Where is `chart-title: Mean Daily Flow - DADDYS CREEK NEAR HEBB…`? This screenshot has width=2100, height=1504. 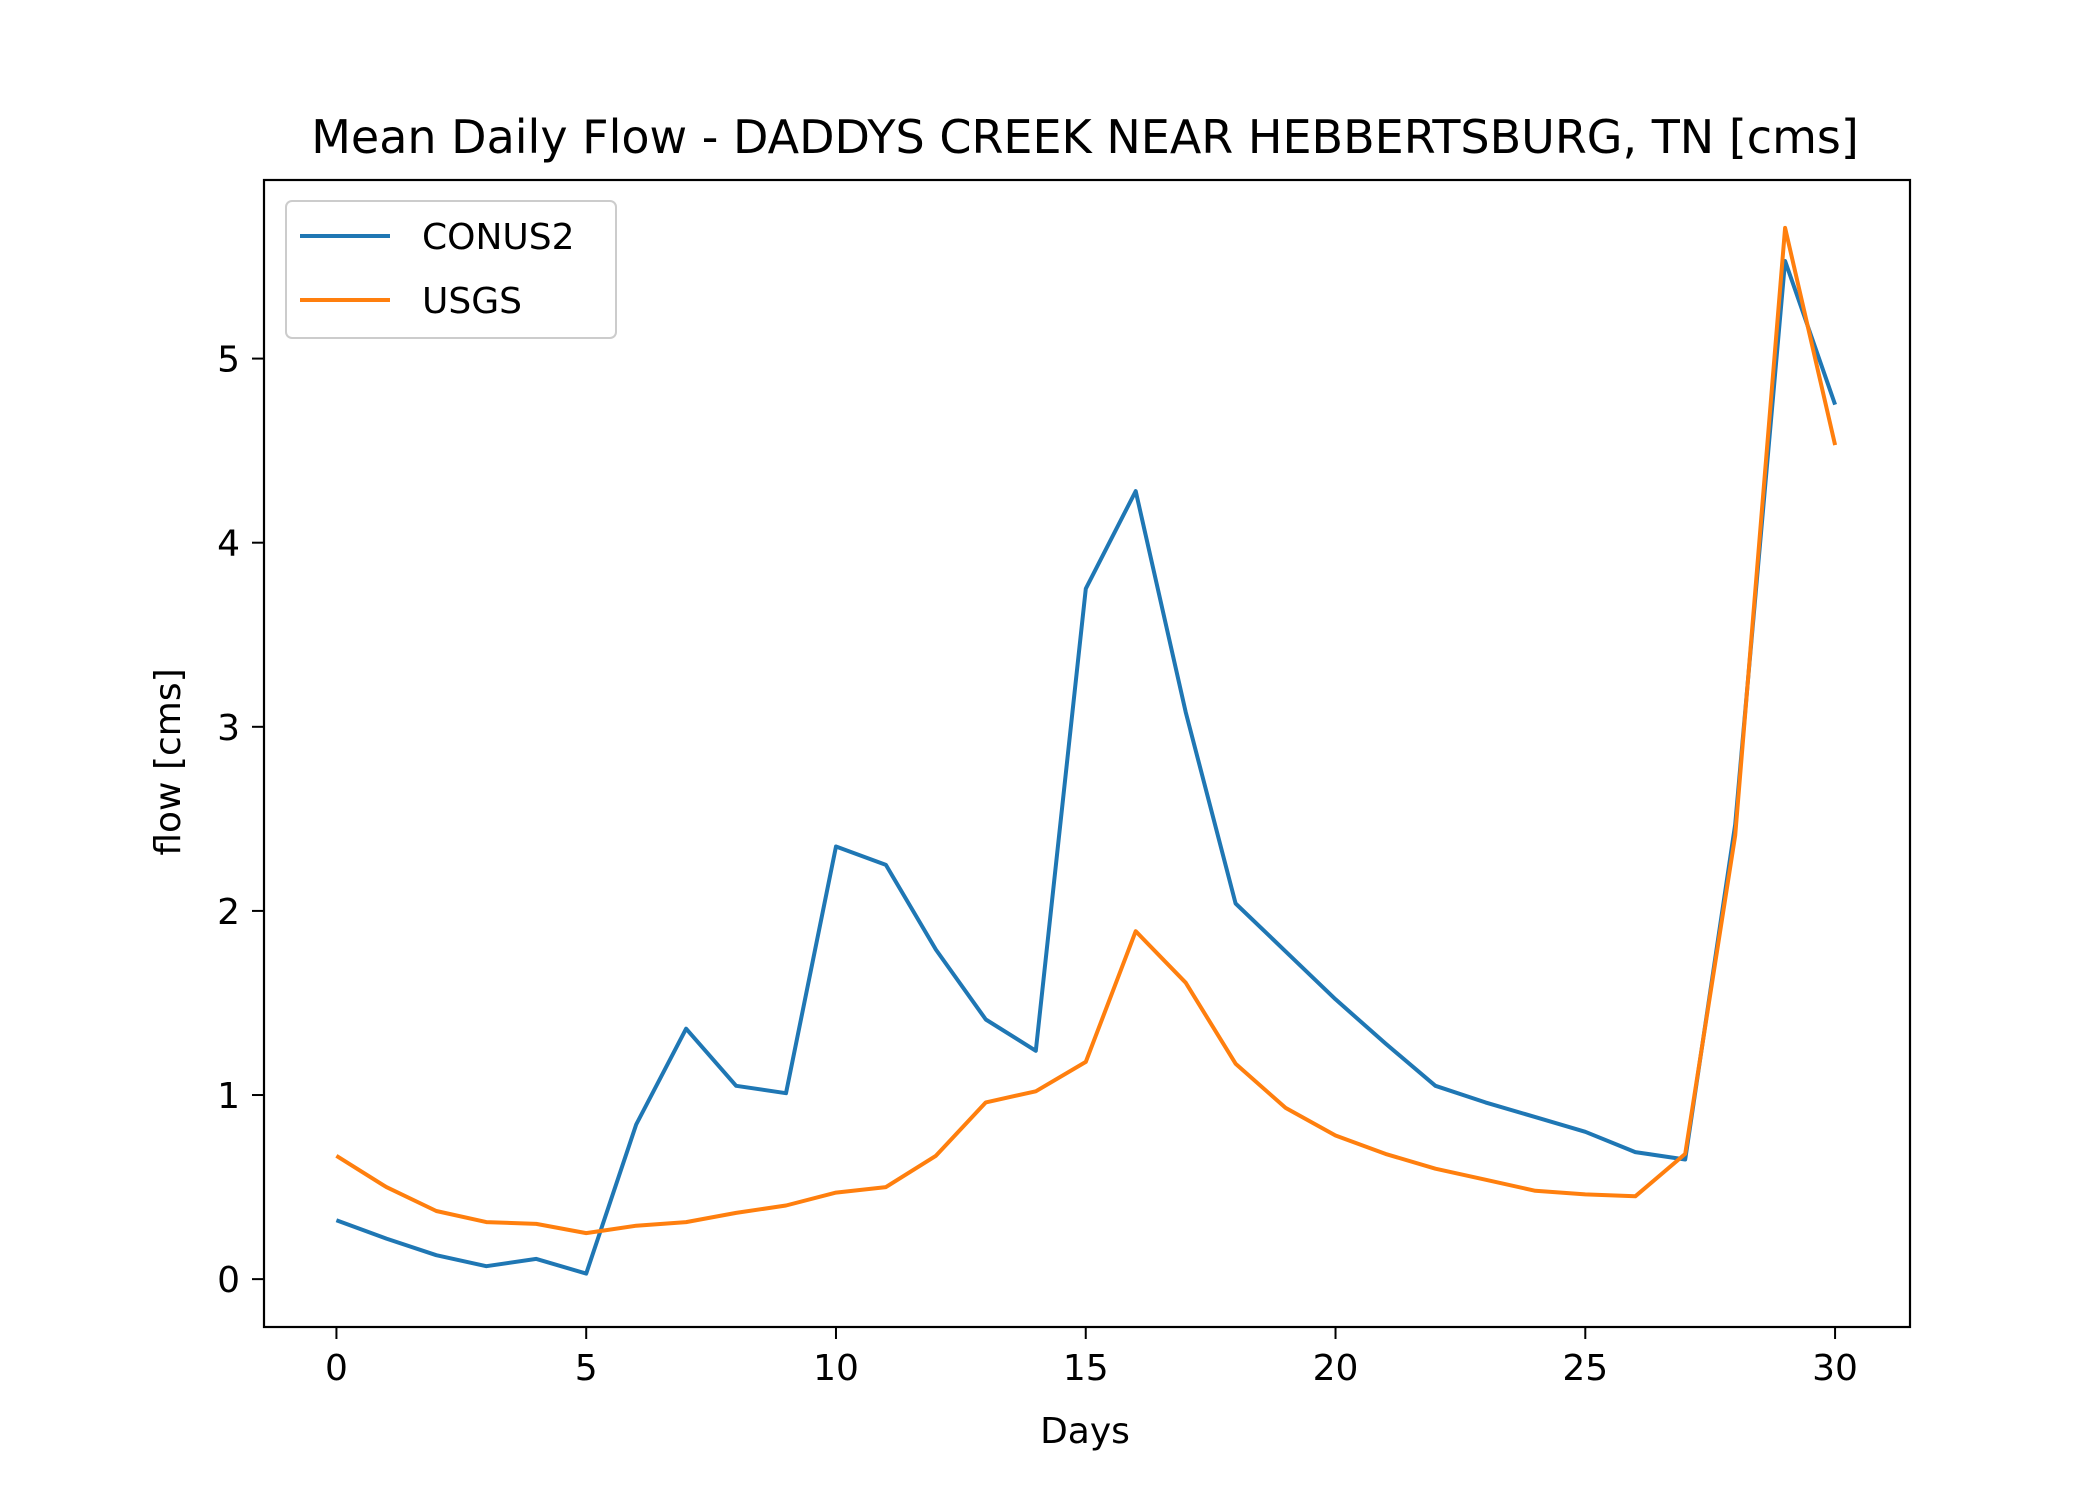
chart-title: Mean Daily Flow - DADDYS CREEK NEAR HEBB… is located at coordinates (1085, 137).